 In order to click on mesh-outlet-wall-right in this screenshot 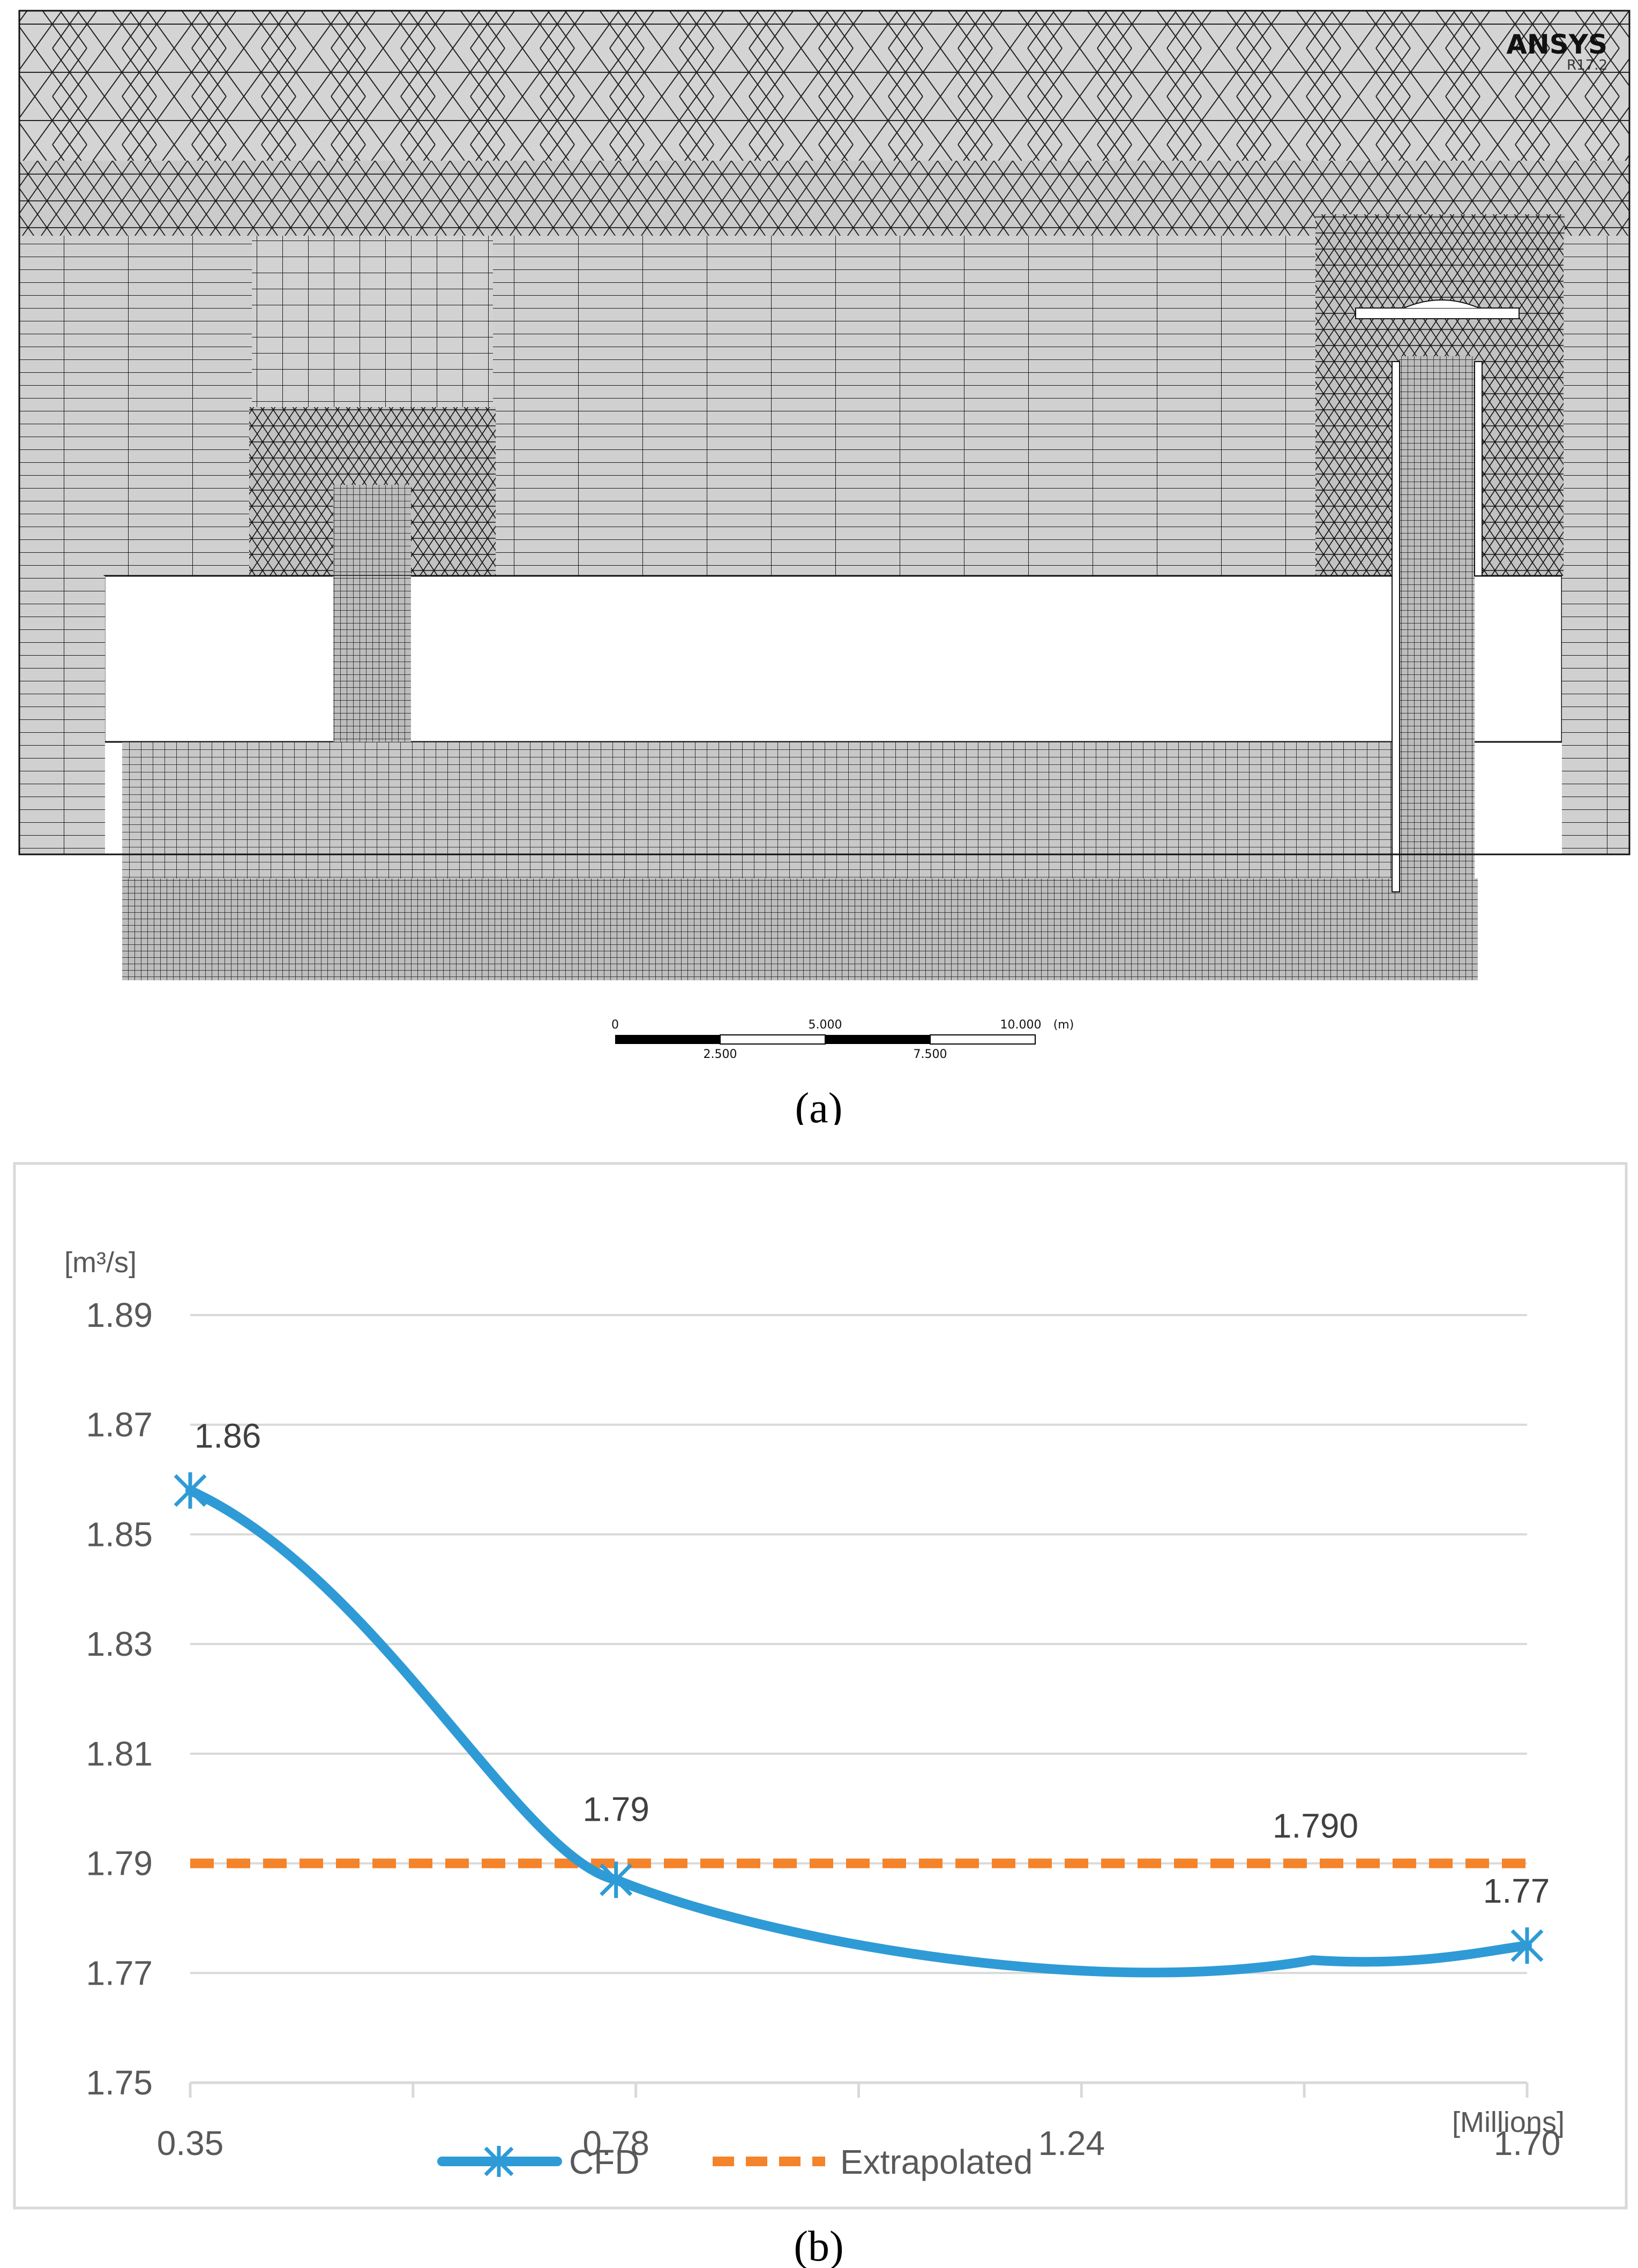, I will do `click(1478, 468)`.